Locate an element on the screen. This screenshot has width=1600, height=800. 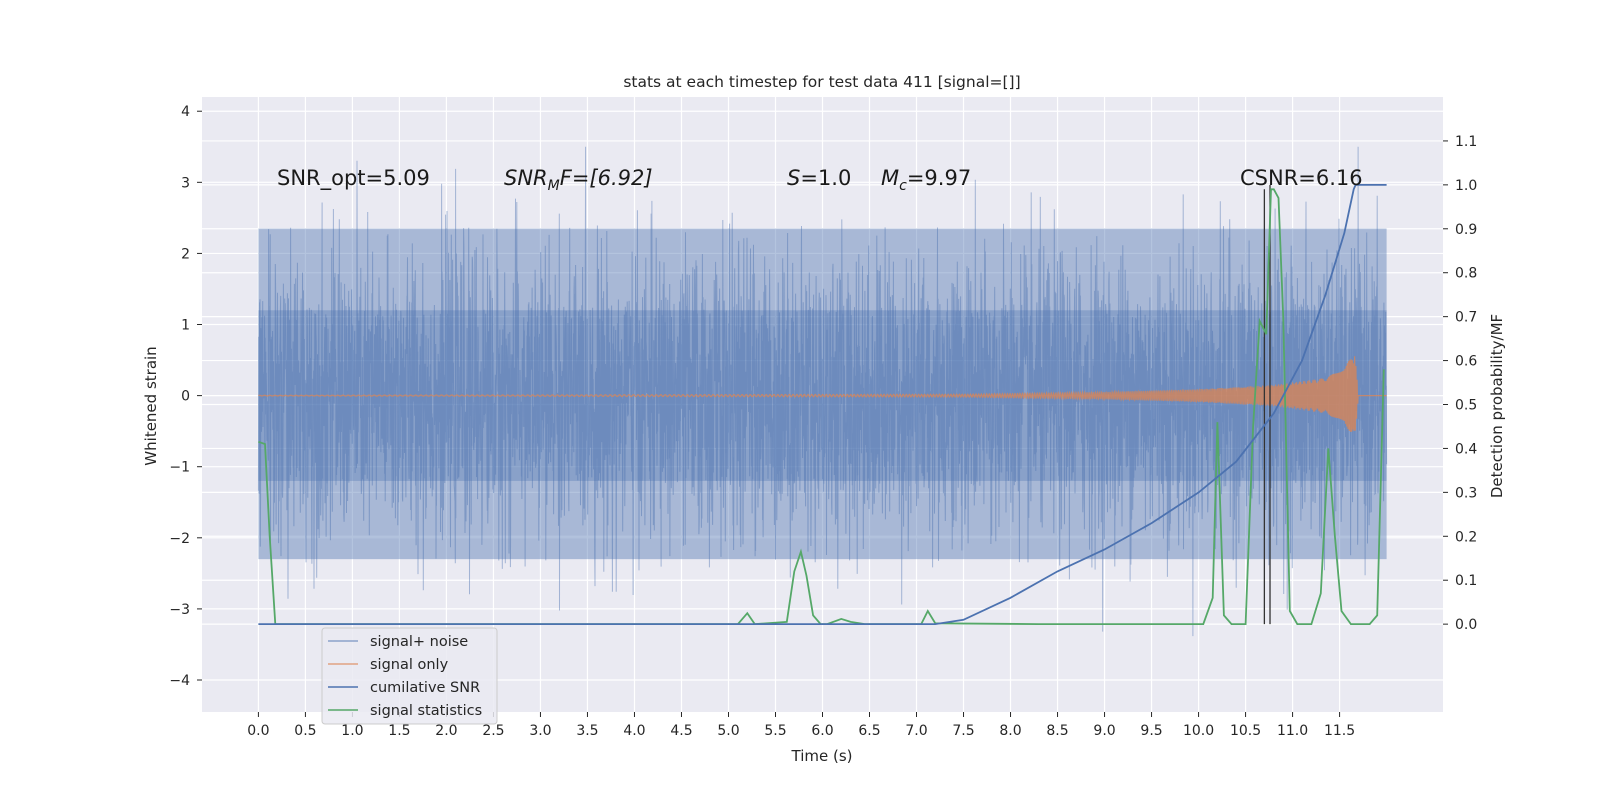
y-axis-left-label: Whitened strain is located at coordinates (151, 405).